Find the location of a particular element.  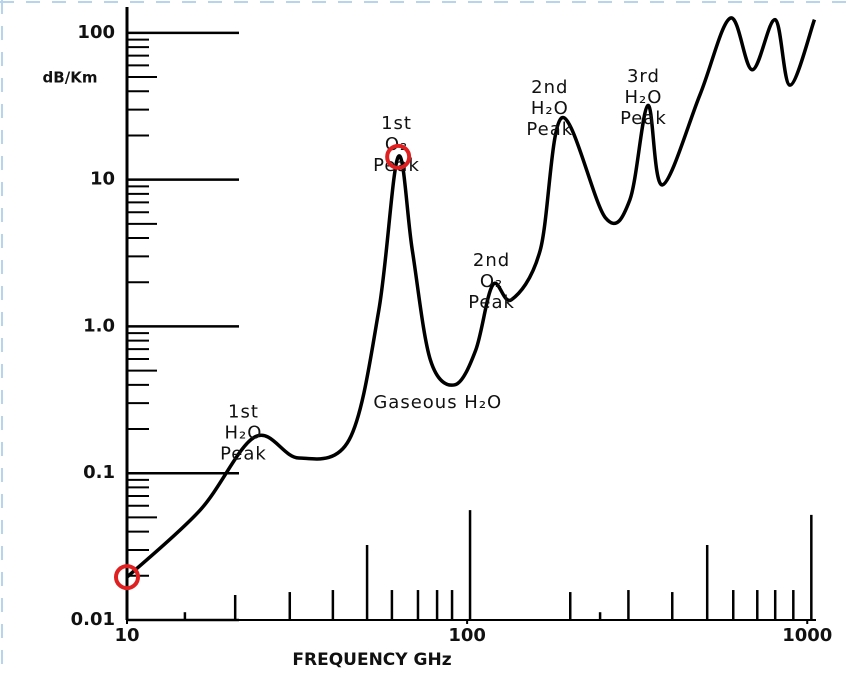

x-tick-label: 10 is located at coordinates (126, 635).